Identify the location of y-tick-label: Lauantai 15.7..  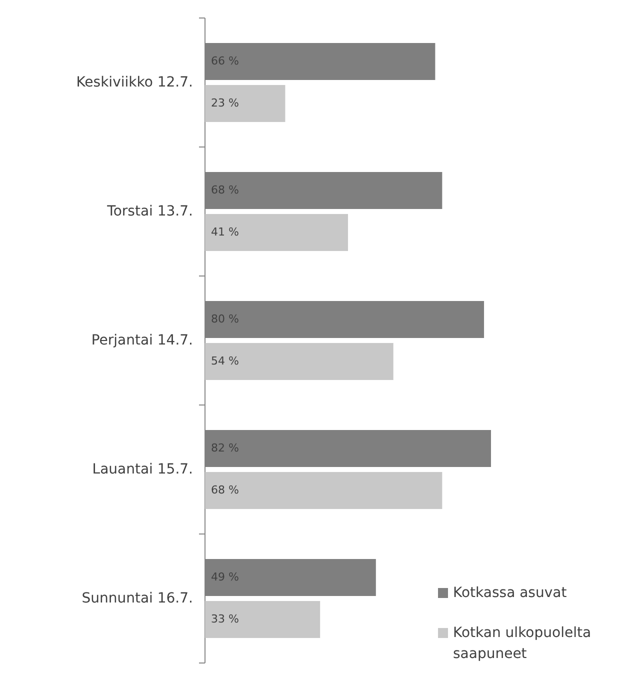
(142, 469).